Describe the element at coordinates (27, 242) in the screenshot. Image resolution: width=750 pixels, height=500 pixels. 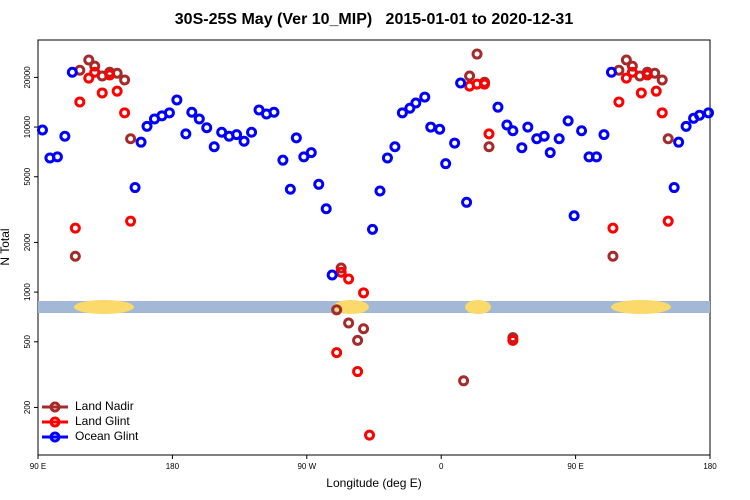
I see `y-tick-label: 2000` at that location.